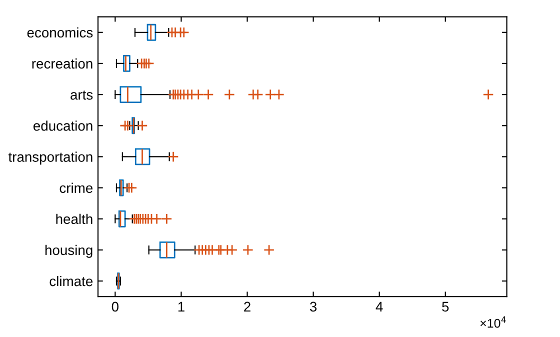 The image size is (560, 337). What do you see at coordinates (50, 158) in the screenshot?
I see `y-tick-label: transportation` at bounding box center [50, 158].